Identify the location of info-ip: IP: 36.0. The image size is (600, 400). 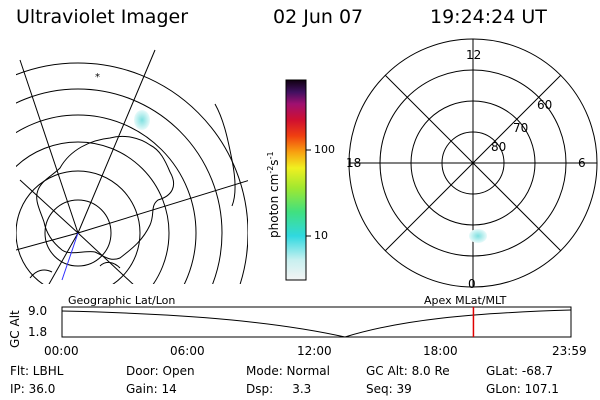
(33, 389).